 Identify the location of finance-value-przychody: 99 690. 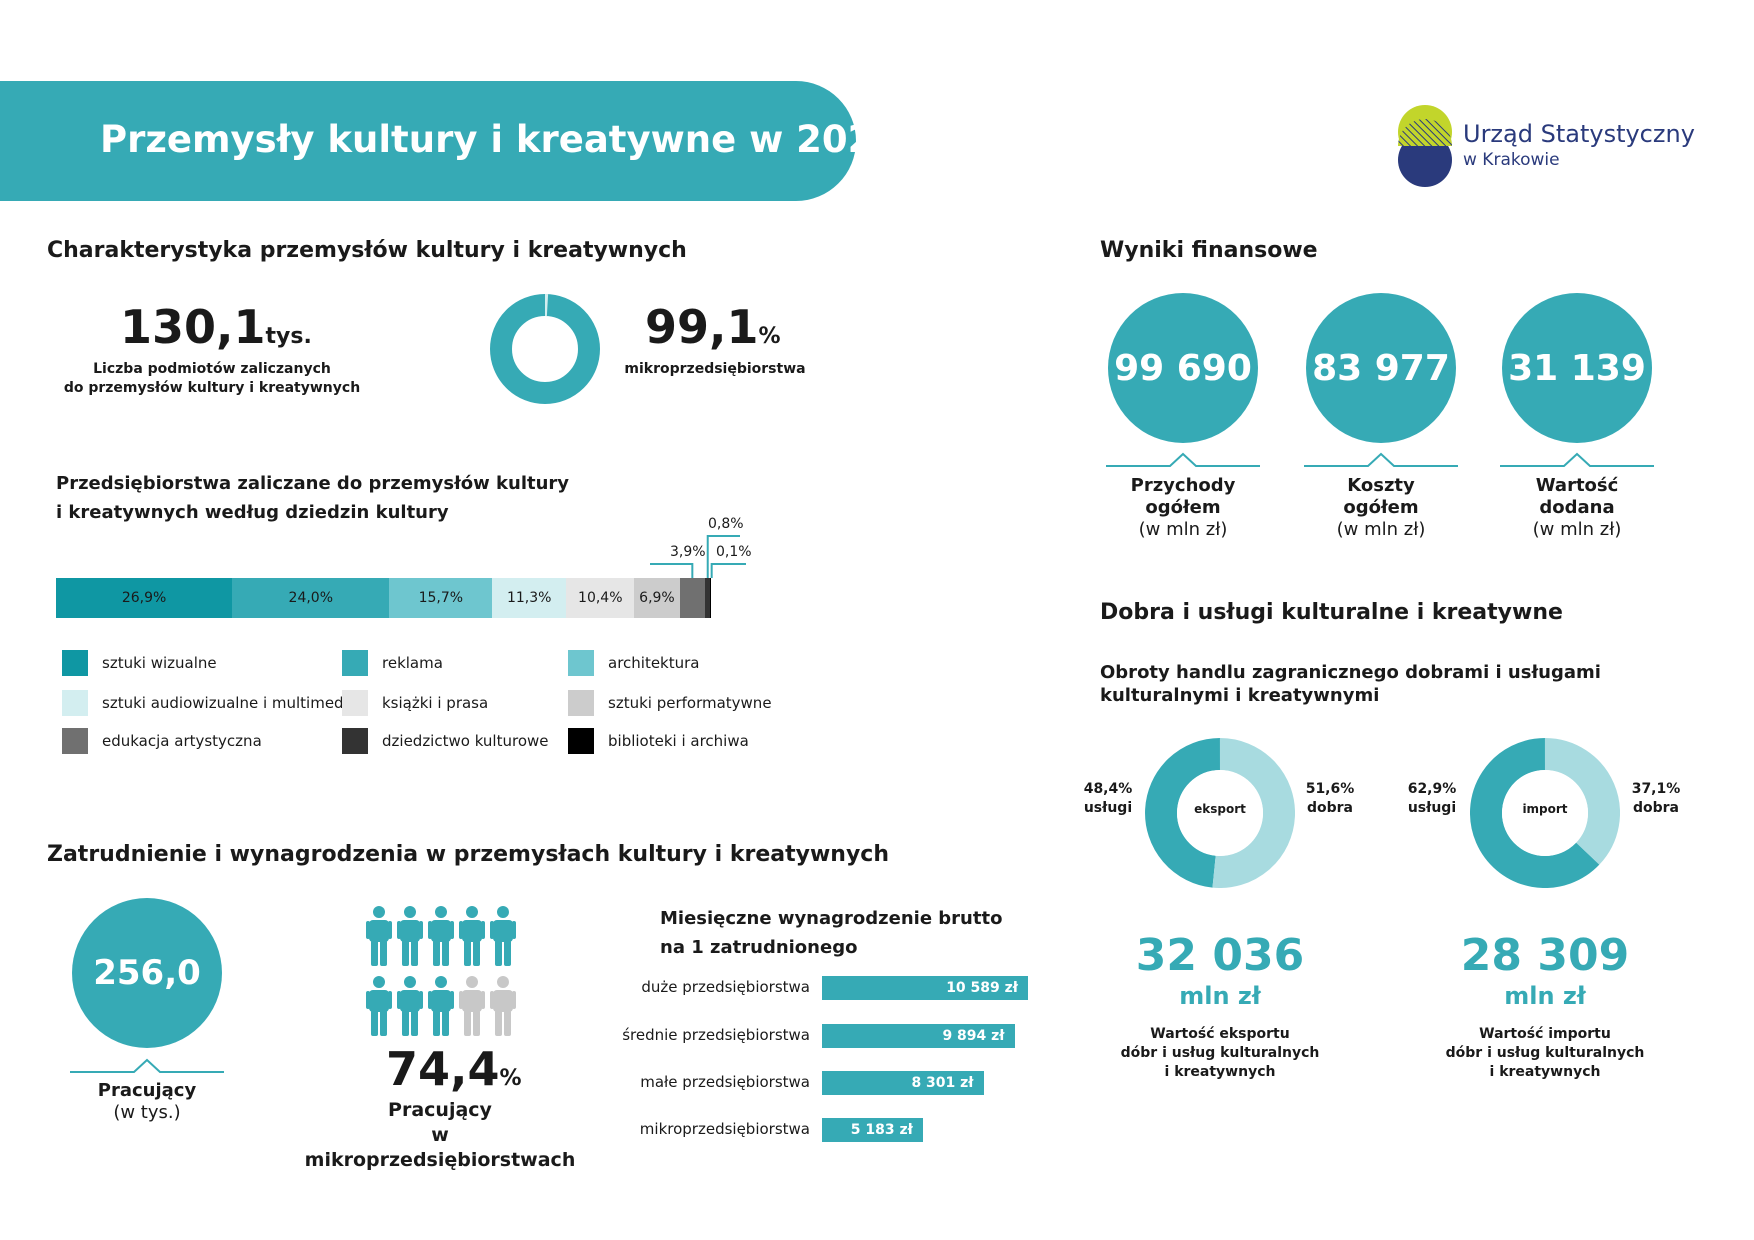
(1183, 368).